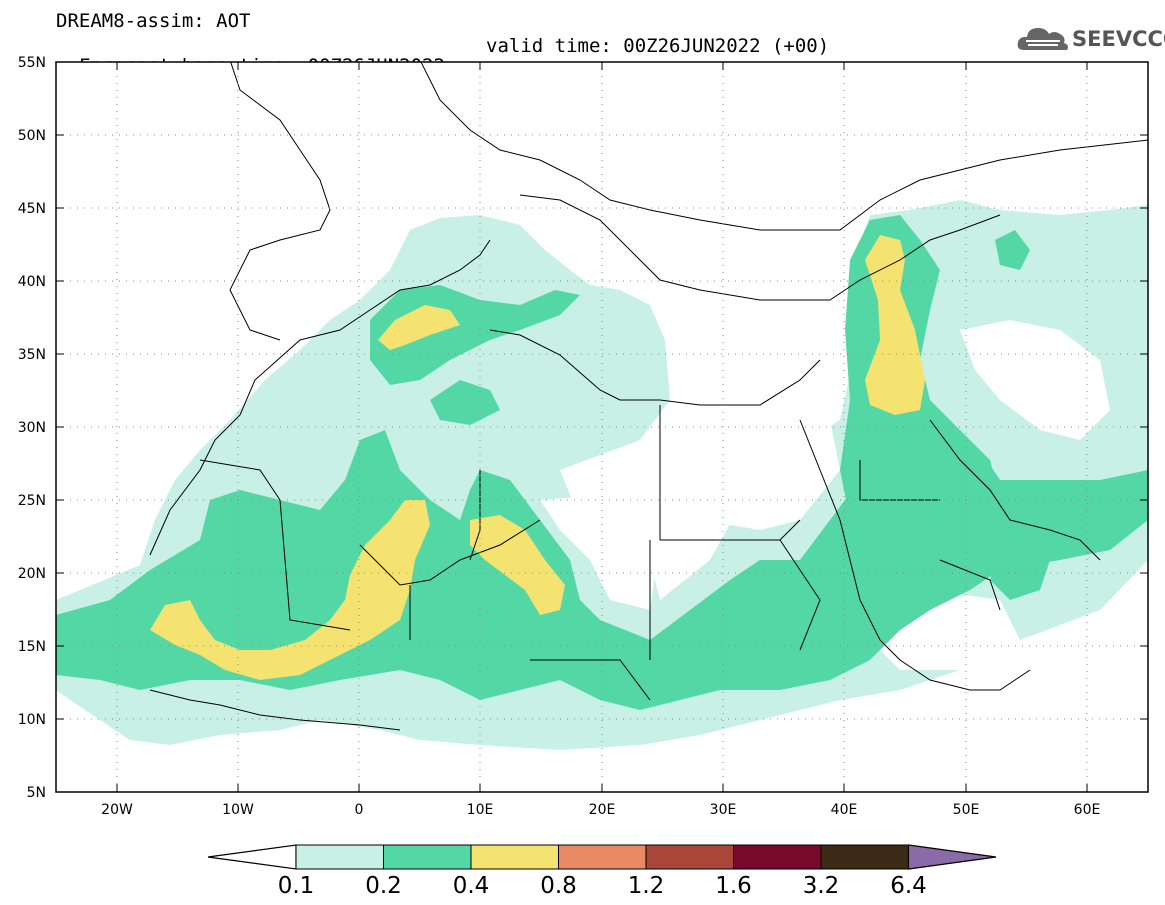  Describe the element at coordinates (966, 810) in the screenshot. I see `lon-tick-label: 50E` at that location.